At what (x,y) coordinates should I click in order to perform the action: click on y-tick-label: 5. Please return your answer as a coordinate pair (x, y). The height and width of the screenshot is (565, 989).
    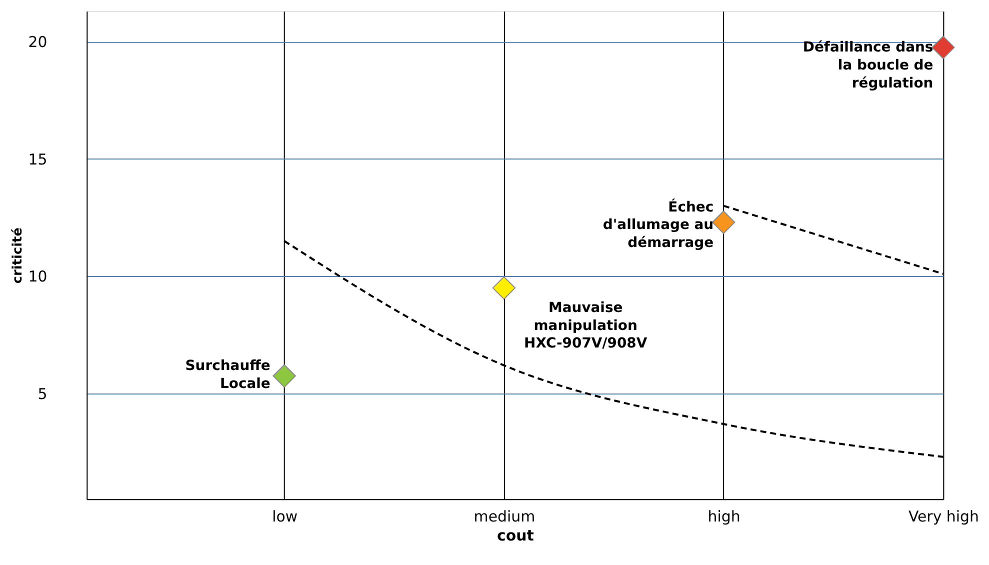
    Looking at the image, I should click on (43, 393).